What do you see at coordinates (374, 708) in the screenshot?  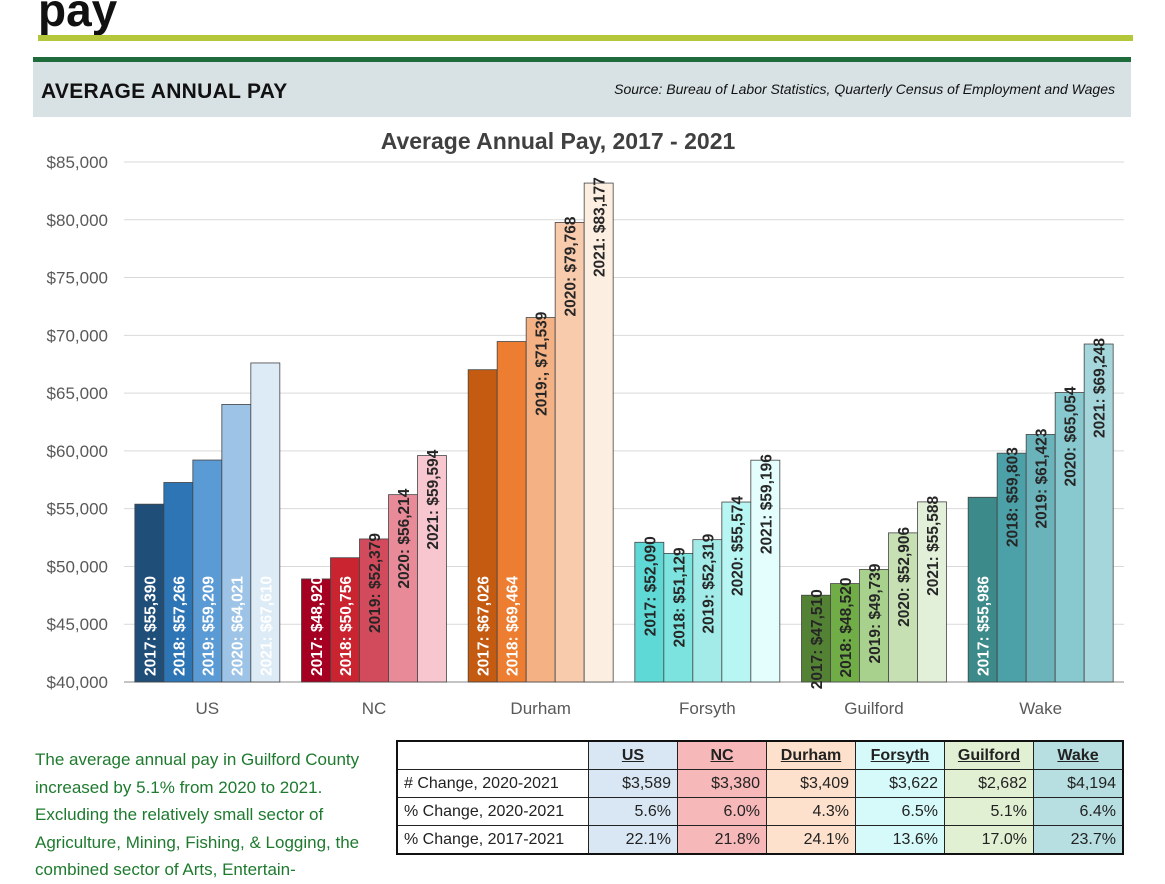 I see `x-category-label: NC` at bounding box center [374, 708].